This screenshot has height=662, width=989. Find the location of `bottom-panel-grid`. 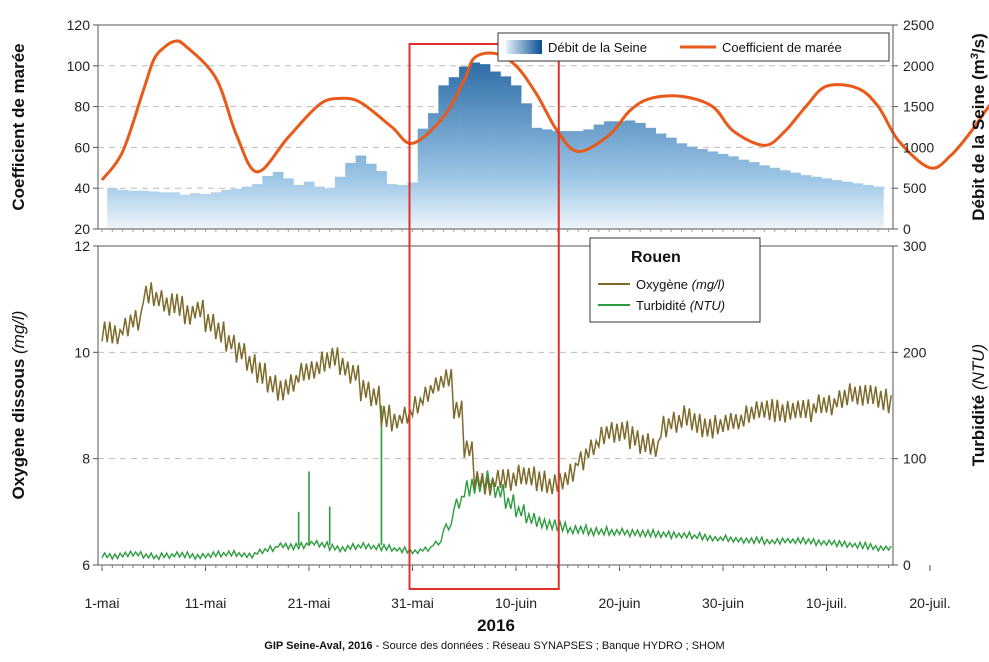

bottom-panel-grid is located at coordinates (495, 405).